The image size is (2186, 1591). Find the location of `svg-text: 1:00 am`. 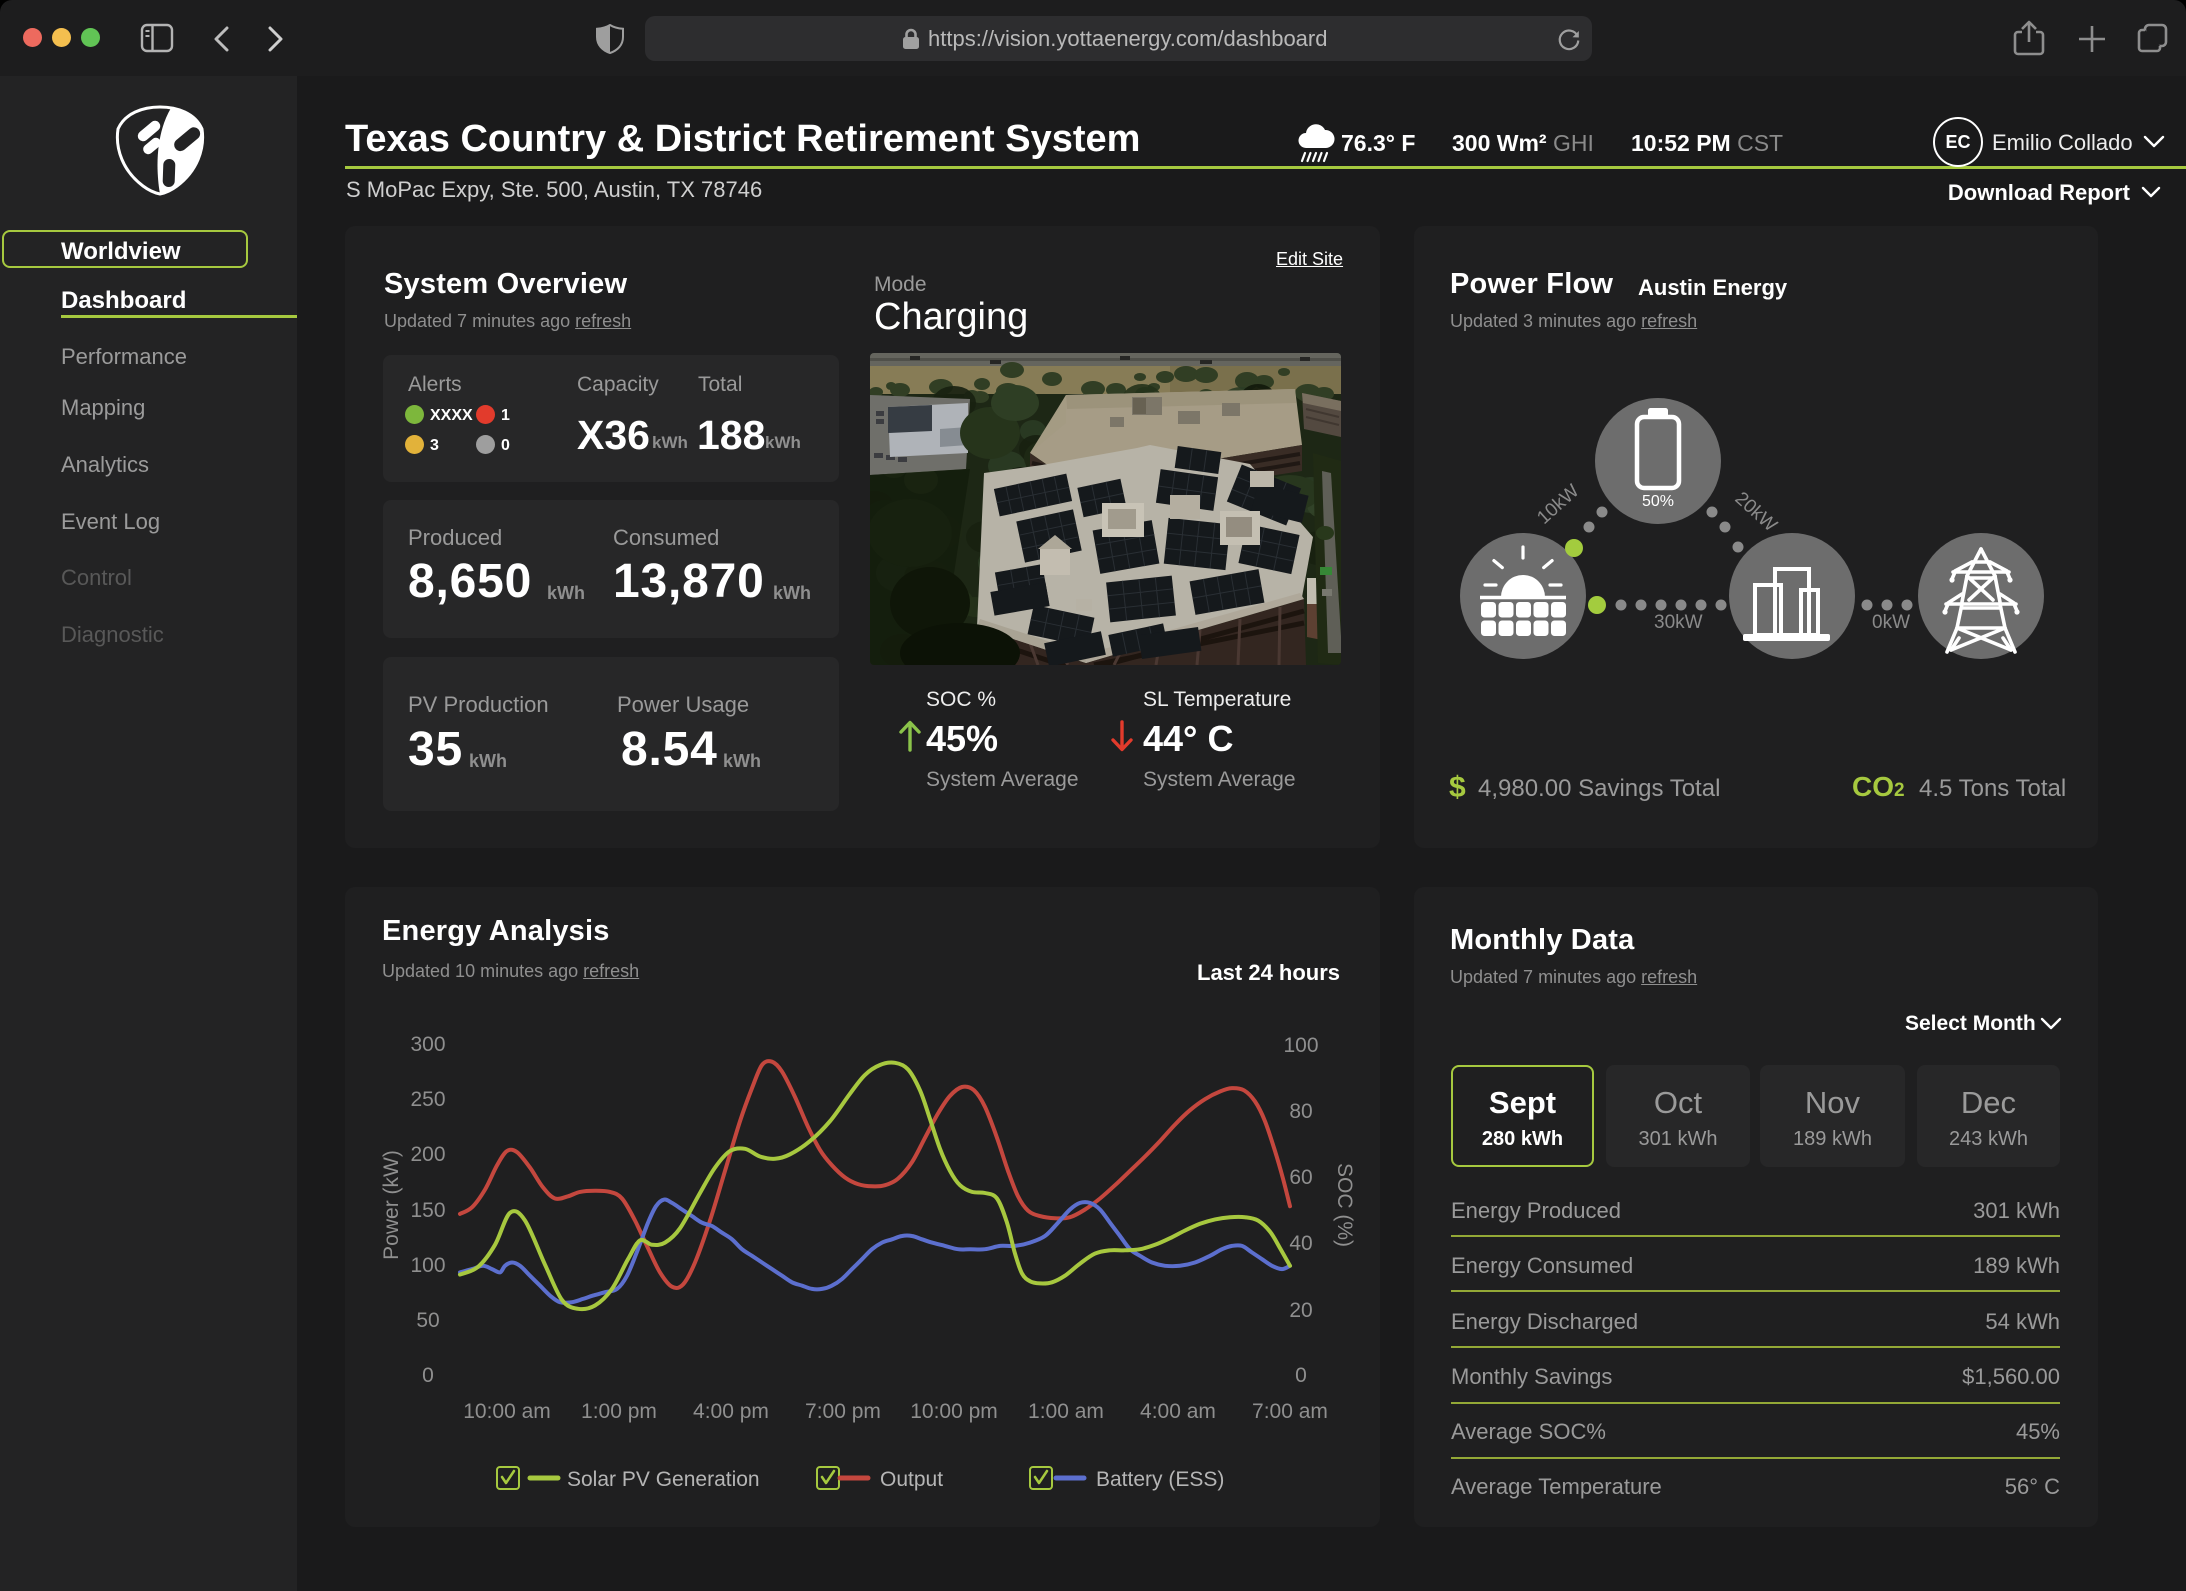

svg-text: 1:00 am is located at coordinates (1066, 1411).